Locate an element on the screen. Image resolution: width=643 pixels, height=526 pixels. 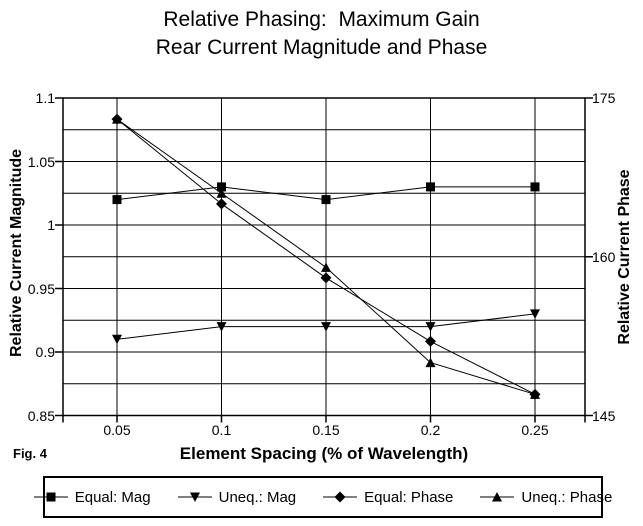
legend-item-uneq-mag: Uneq.: Mag is located at coordinates (237, 497).